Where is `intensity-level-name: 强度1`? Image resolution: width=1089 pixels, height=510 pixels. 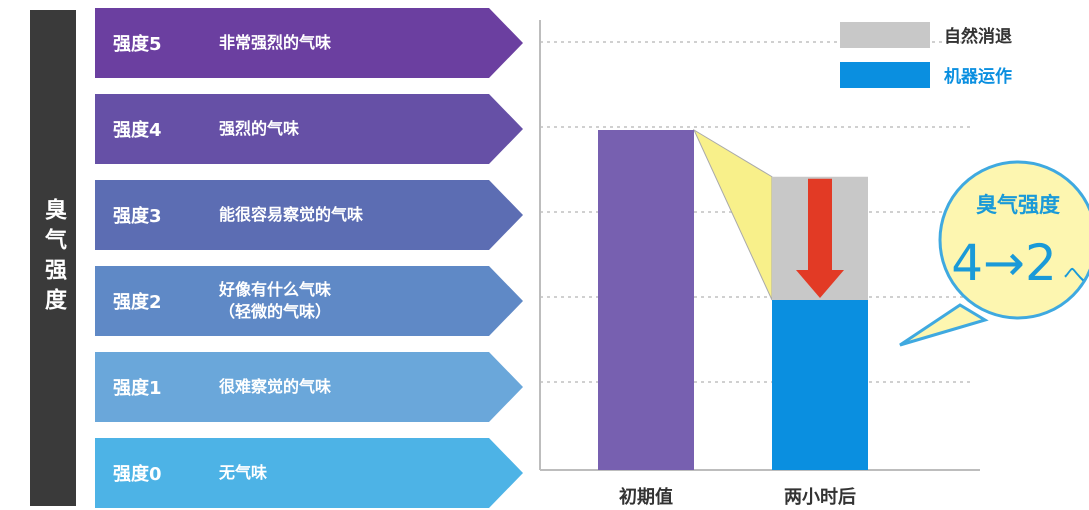 intensity-level-name: 强度1 is located at coordinates (137, 388).